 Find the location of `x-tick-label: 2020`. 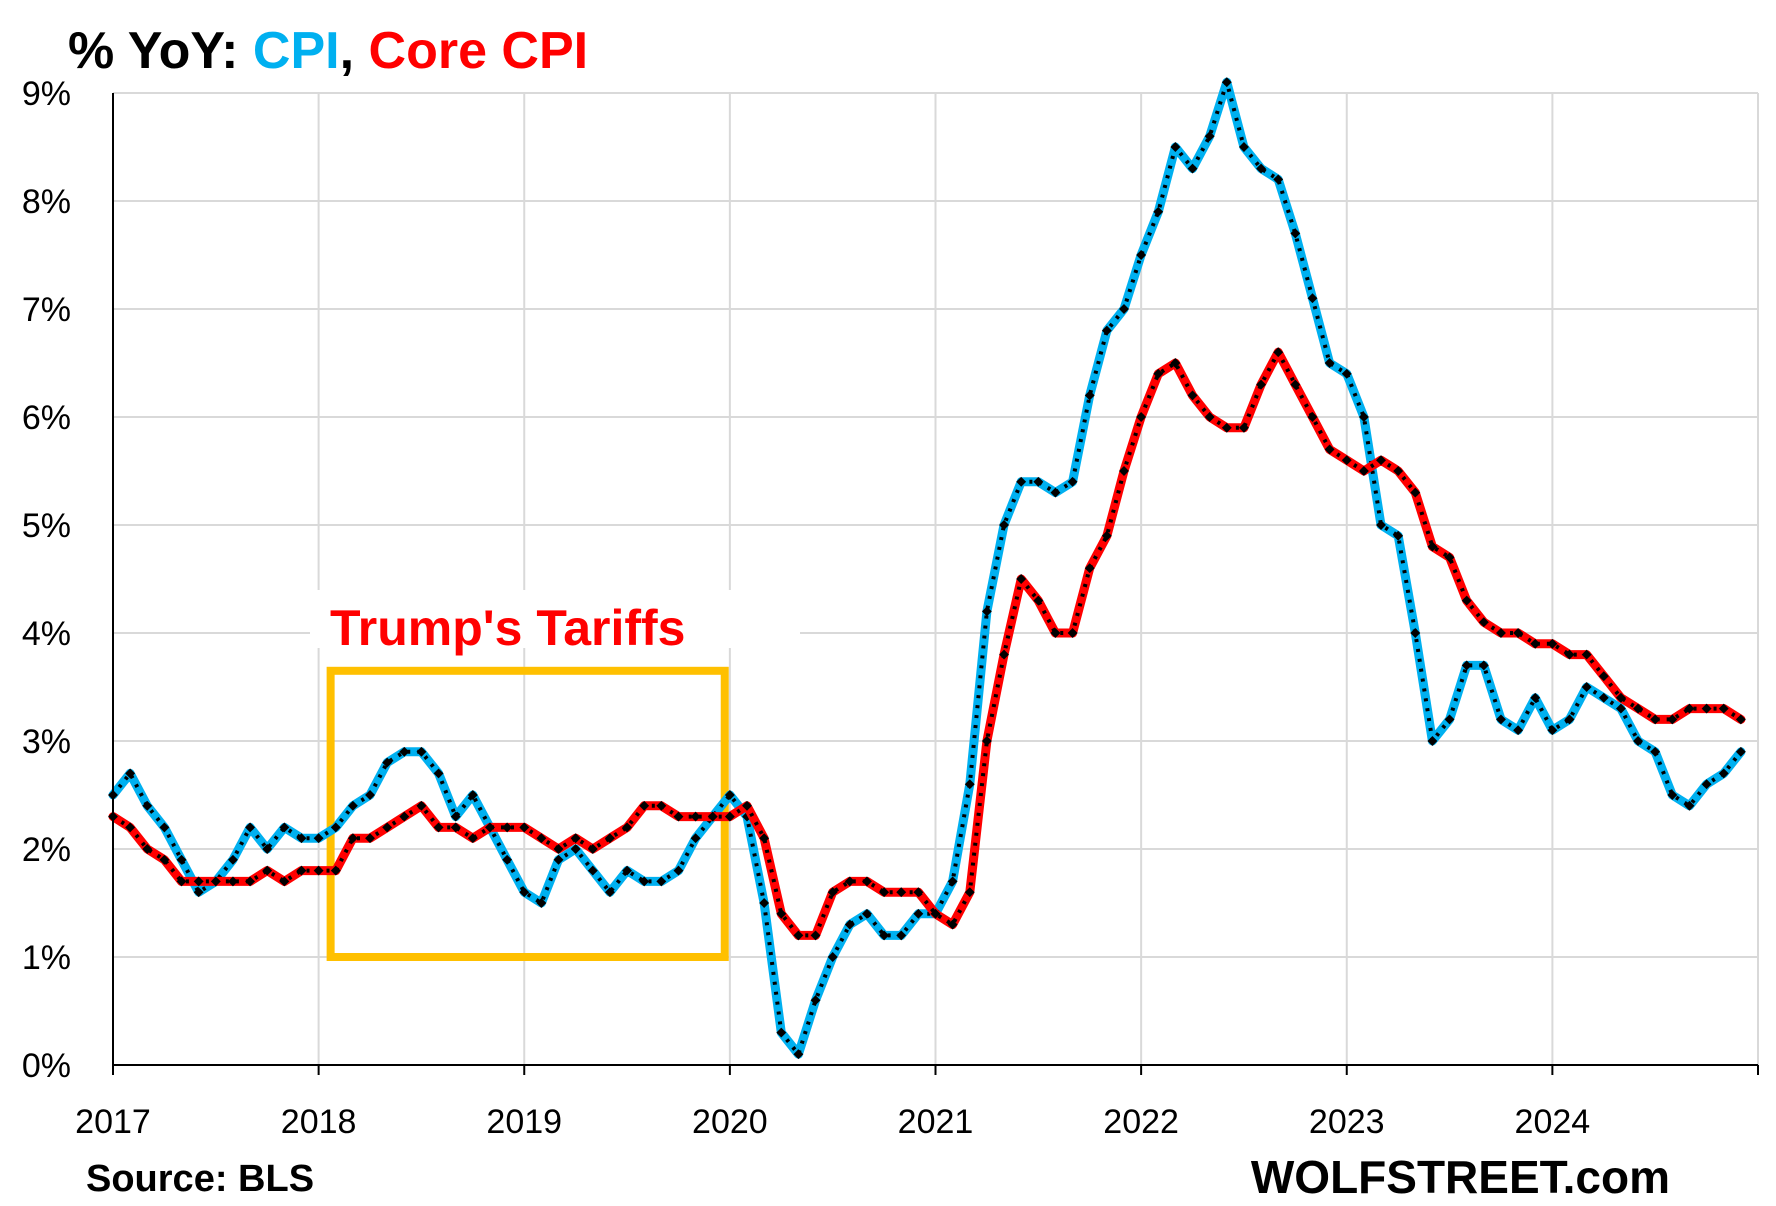

x-tick-label: 2020 is located at coordinates (730, 1122).